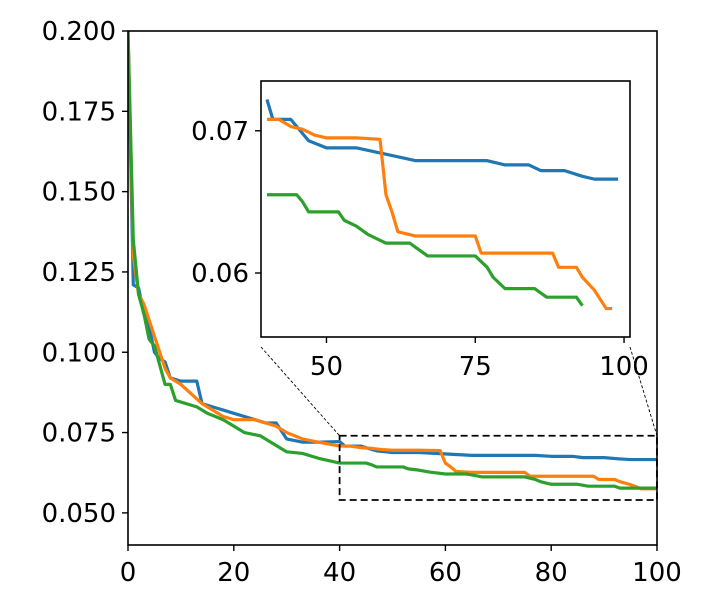 This screenshot has width=706, height=611. What do you see at coordinates (475, 367) in the screenshot?
I see `inset-x-tick-label: 75` at bounding box center [475, 367].